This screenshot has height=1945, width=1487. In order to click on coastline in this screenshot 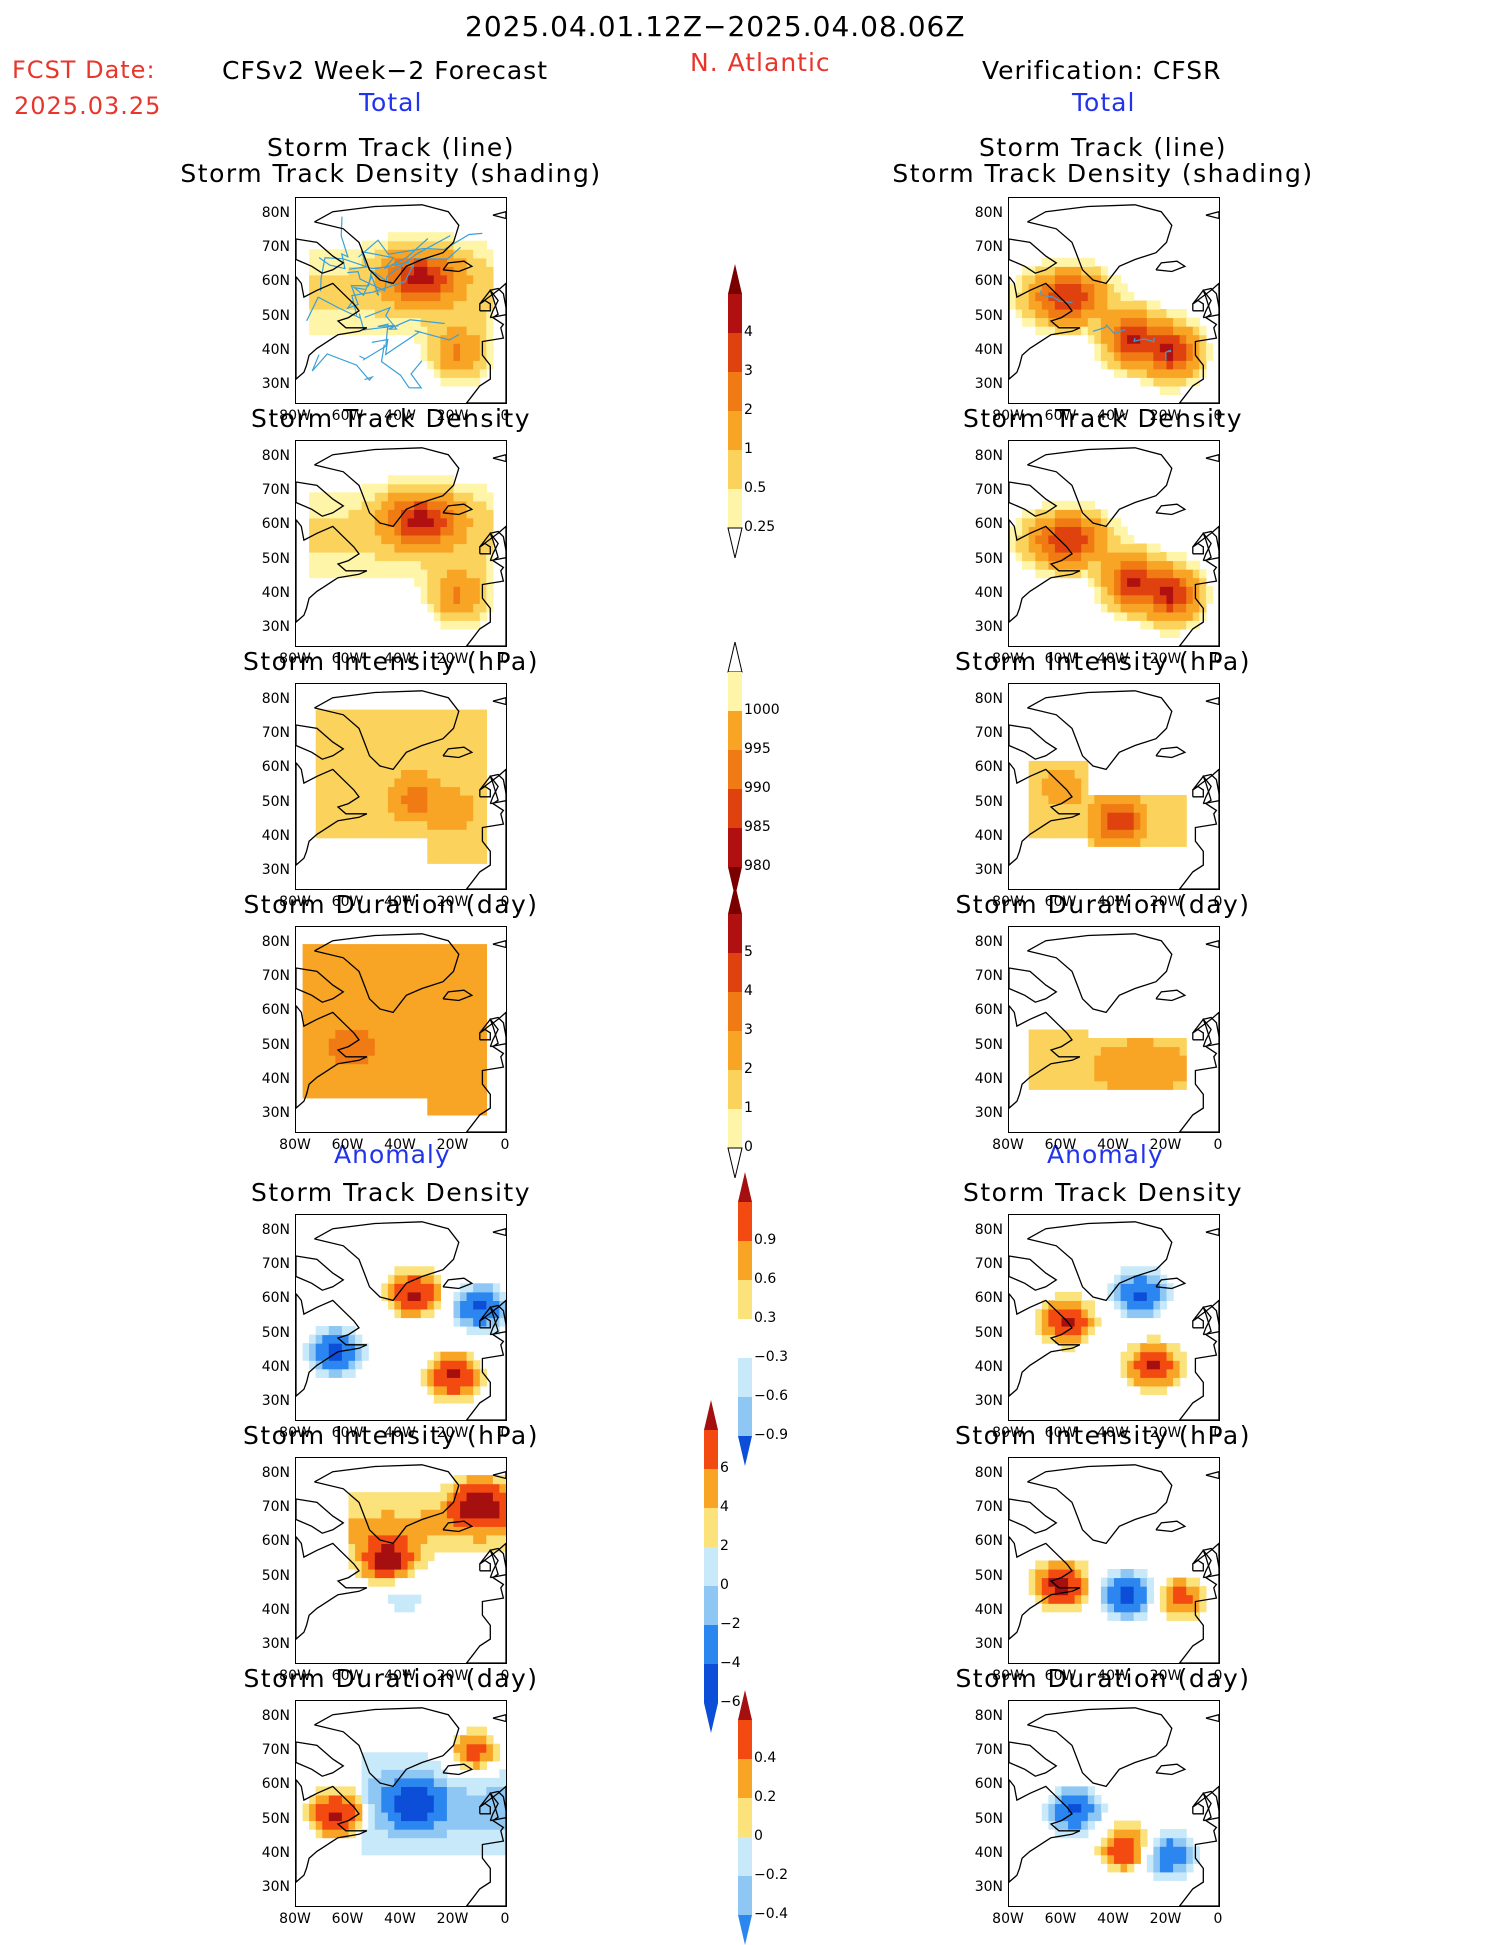, I will do `click(320, 1516)`.